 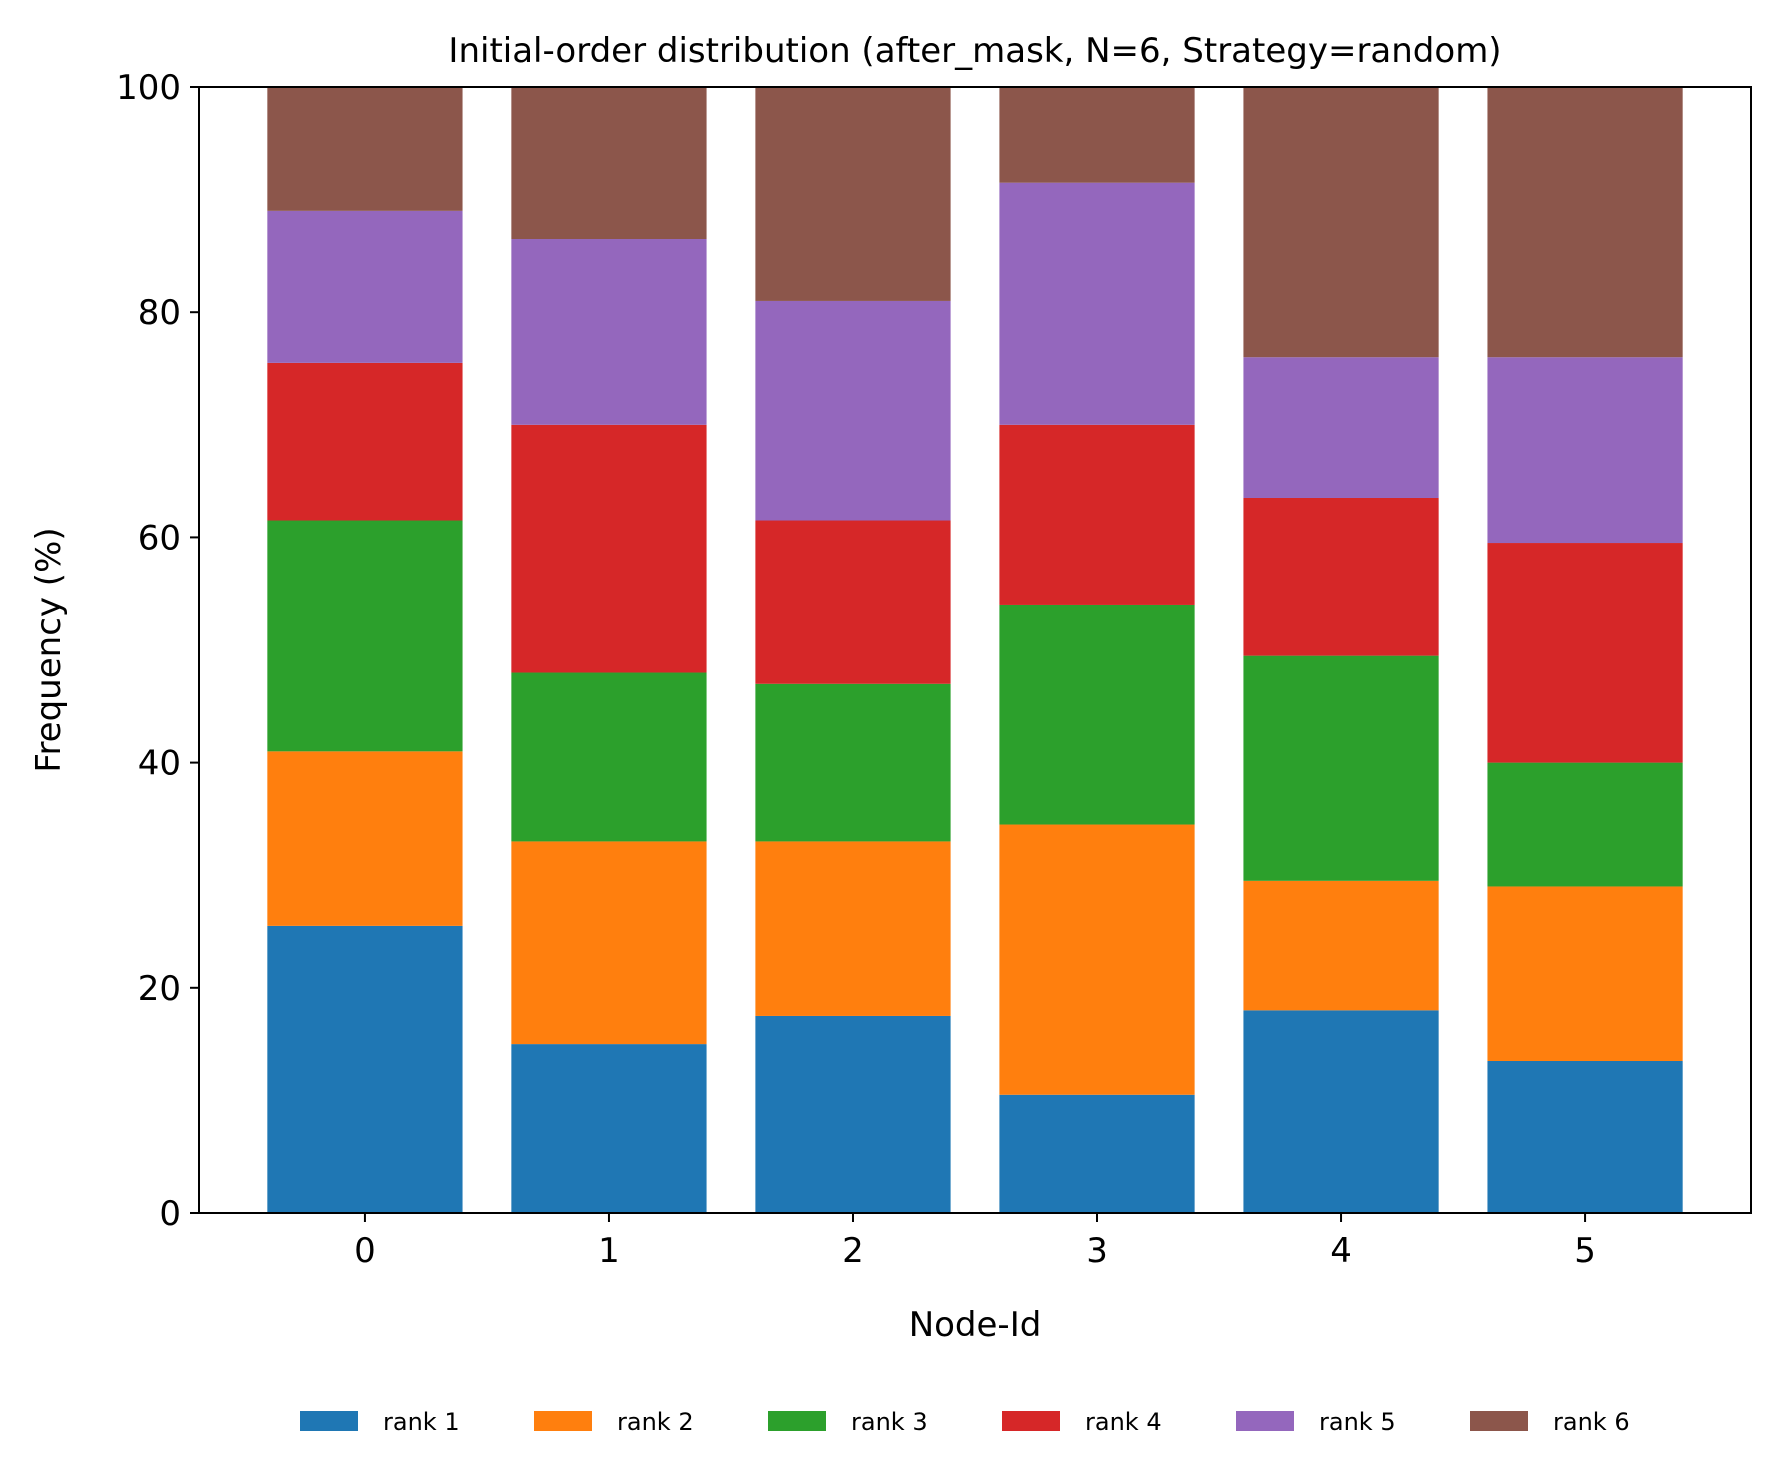 What do you see at coordinates (609, 1251) in the screenshot?
I see `x-tick-label: 1` at bounding box center [609, 1251].